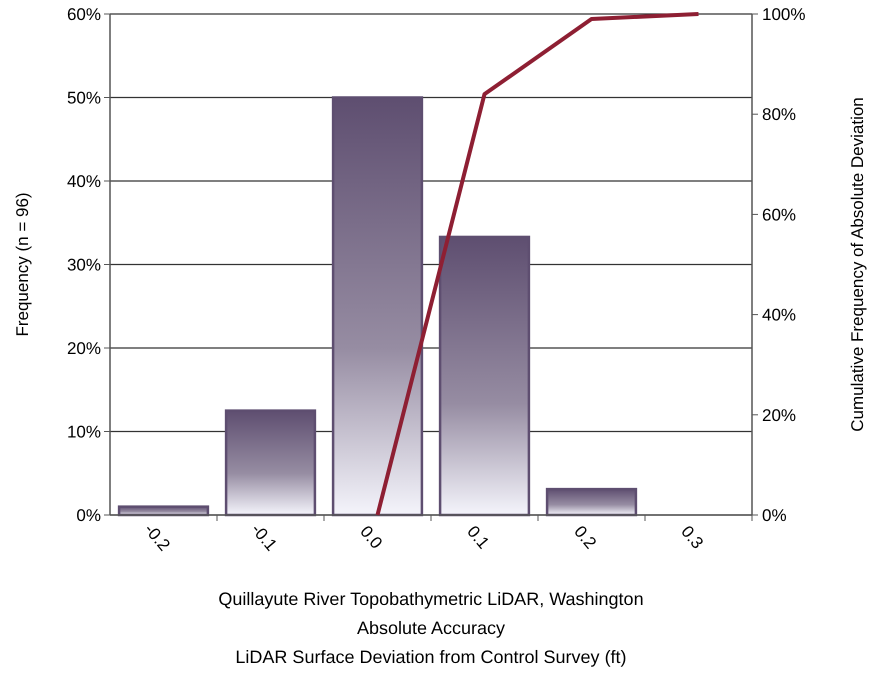 The width and height of the screenshot is (877, 687). What do you see at coordinates (83, 181) in the screenshot?
I see `y-tick-label: 40%` at bounding box center [83, 181].